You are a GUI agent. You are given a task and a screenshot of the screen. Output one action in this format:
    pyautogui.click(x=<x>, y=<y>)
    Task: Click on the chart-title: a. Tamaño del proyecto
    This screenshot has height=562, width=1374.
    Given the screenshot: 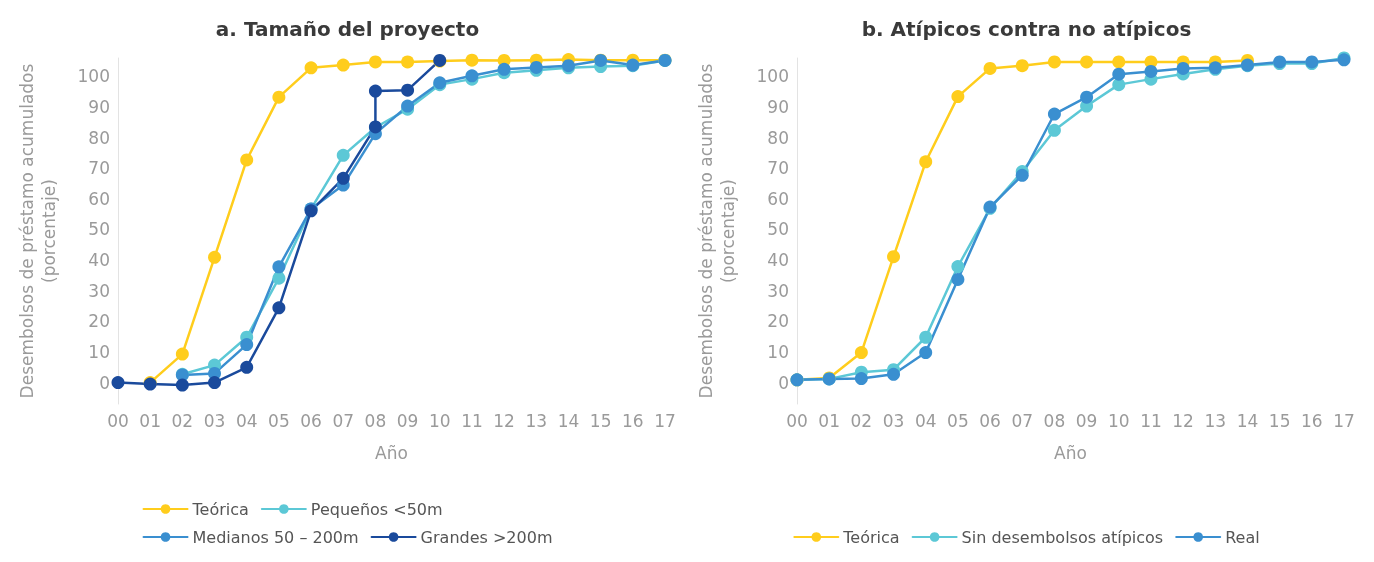 What is the action you would take?
    pyautogui.click(x=347, y=29)
    